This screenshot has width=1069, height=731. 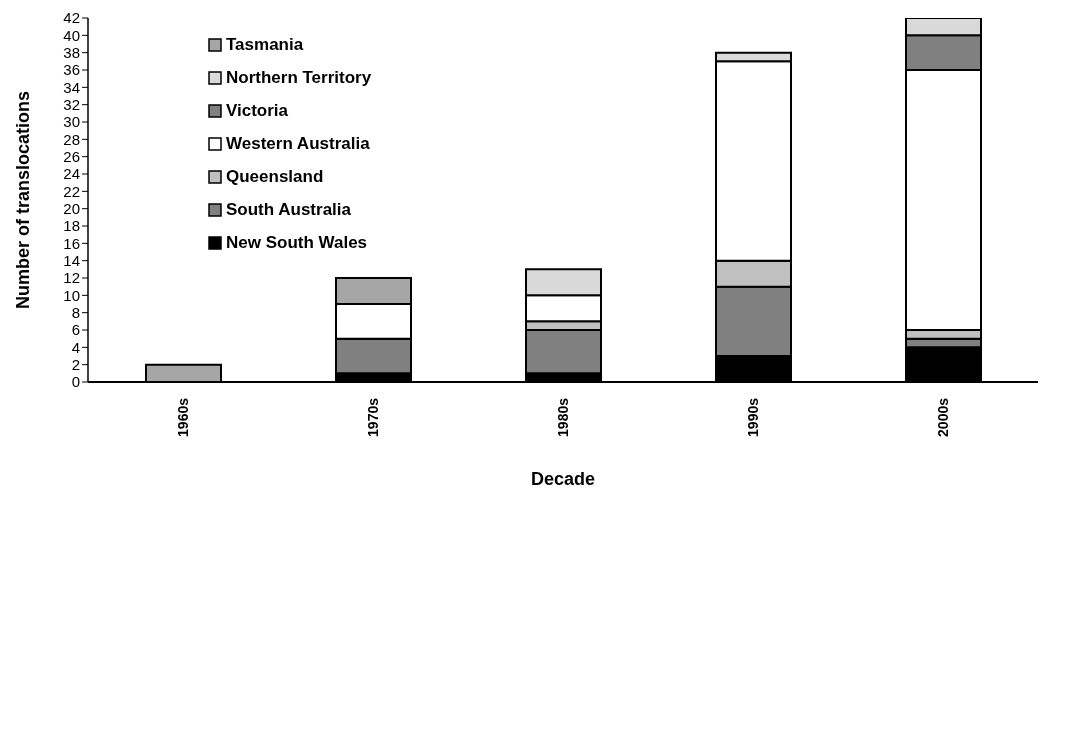 I want to click on y-tick-label: 0, so click(x=75, y=382).